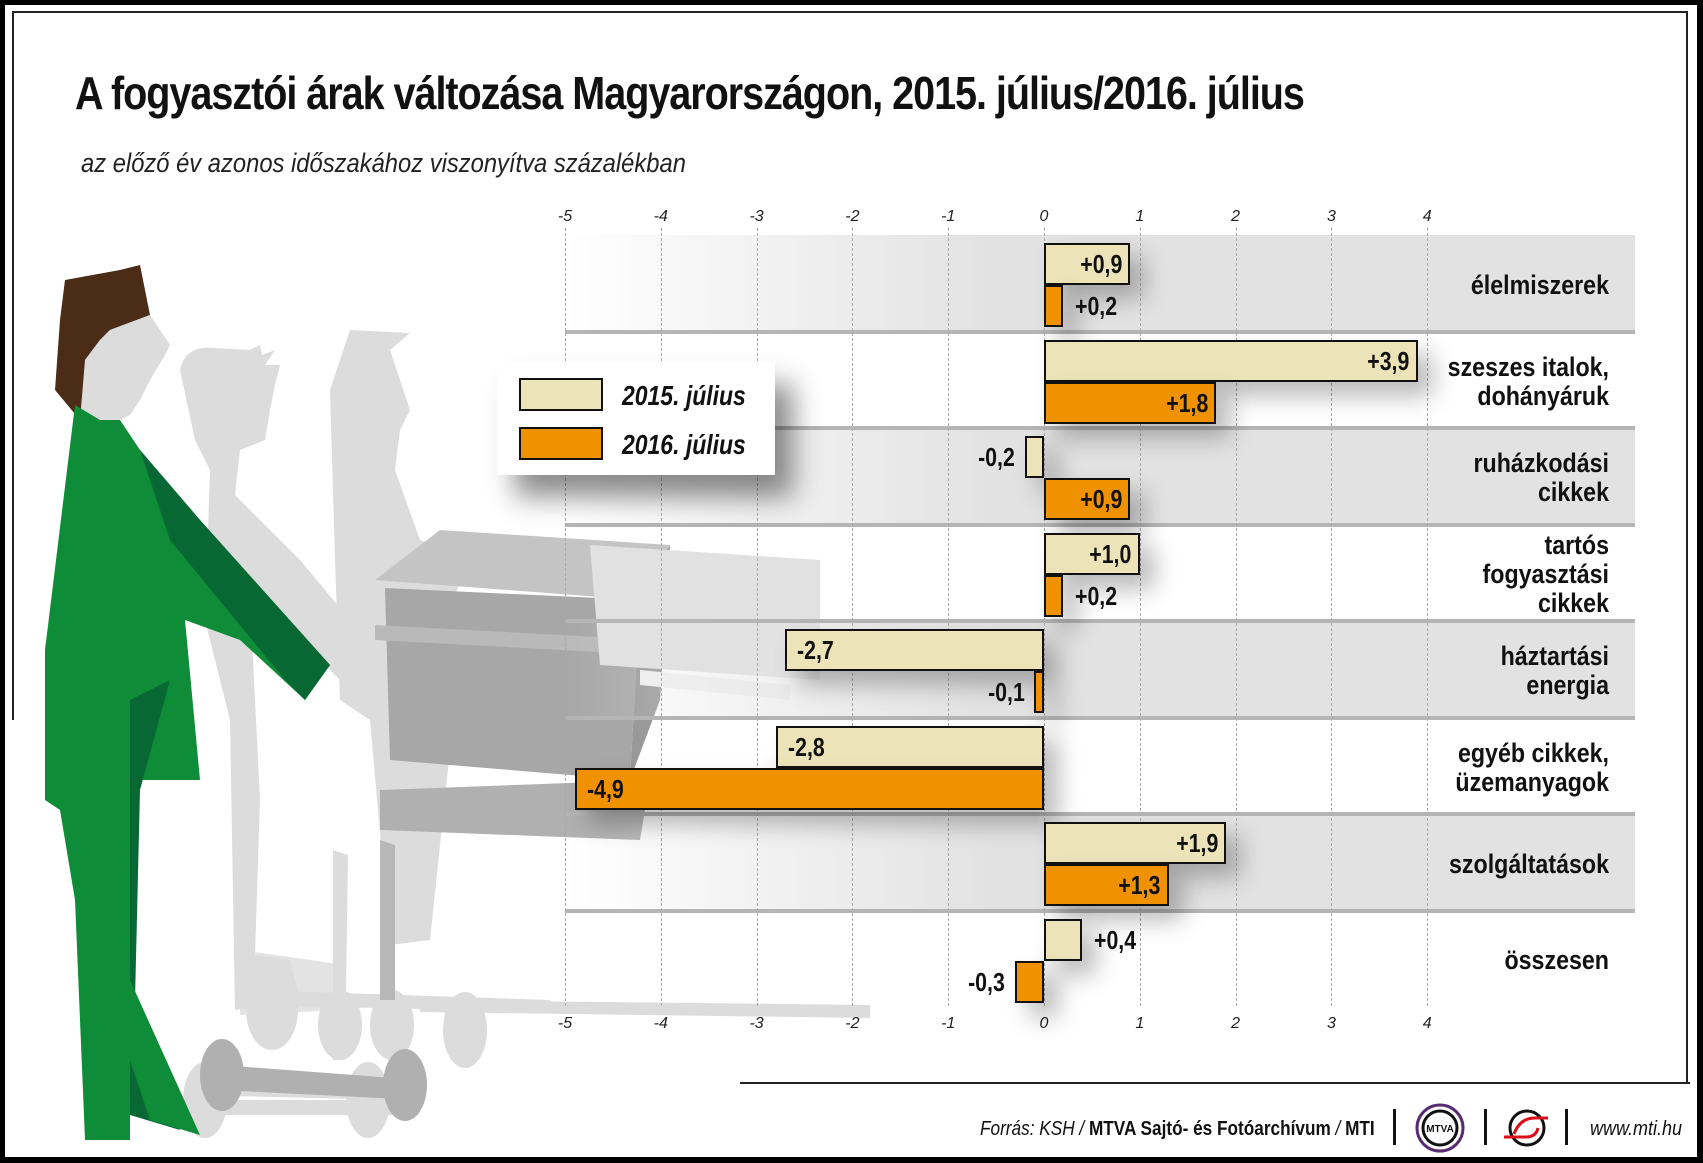 The height and width of the screenshot is (1163, 1703). Describe the element at coordinates (1543, 395) in the screenshot. I see `category-label-line: dohányáruk` at that location.